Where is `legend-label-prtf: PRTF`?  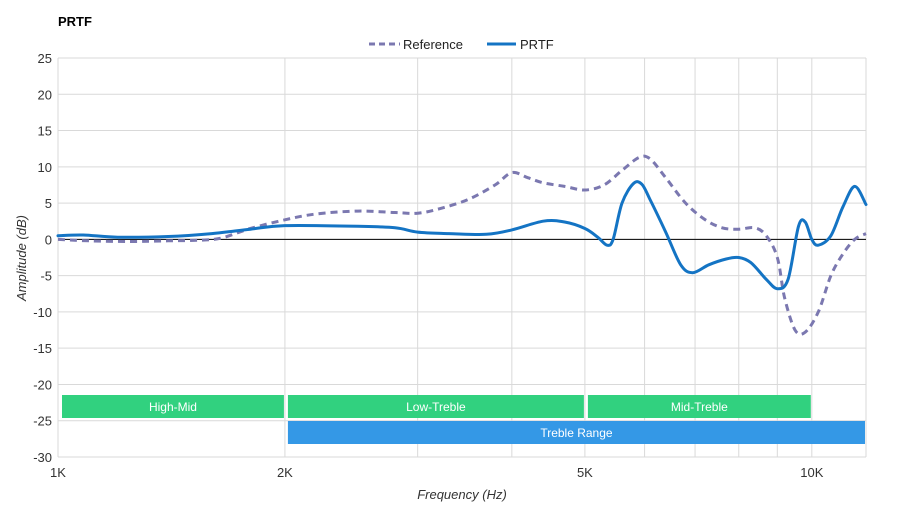
legend-label-prtf: PRTF is located at coordinates (537, 44).